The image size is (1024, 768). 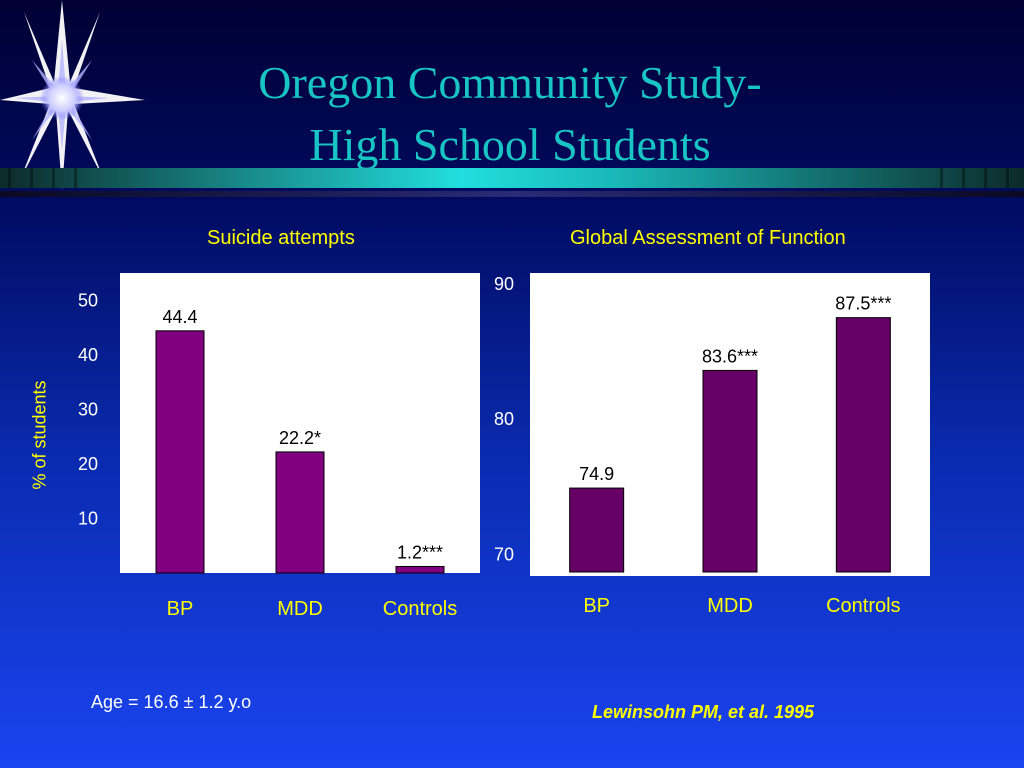 What do you see at coordinates (420, 609) in the screenshot?
I see `suicide-category-label: Controls` at bounding box center [420, 609].